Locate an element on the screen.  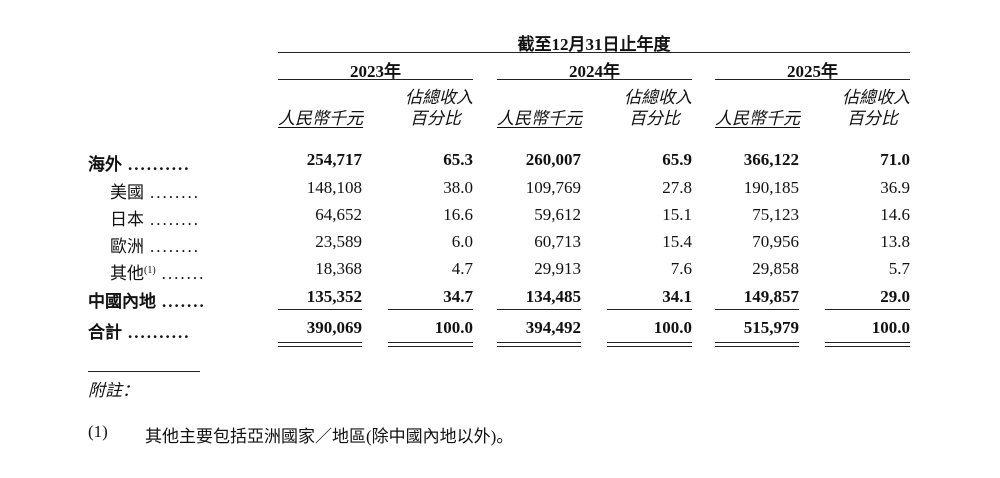
row-label-text: 中國內地 is located at coordinates (122, 301).